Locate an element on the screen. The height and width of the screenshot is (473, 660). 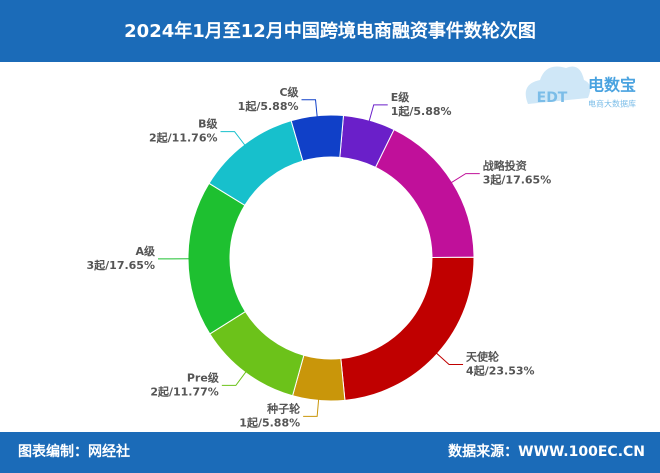
value-label: 2起/11.77% is located at coordinates (184, 391).